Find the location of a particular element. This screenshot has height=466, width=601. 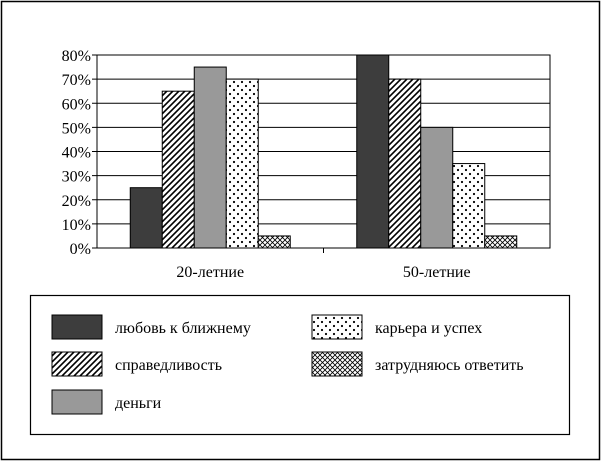

bar-справедливость-20-летние is located at coordinates (178, 169).